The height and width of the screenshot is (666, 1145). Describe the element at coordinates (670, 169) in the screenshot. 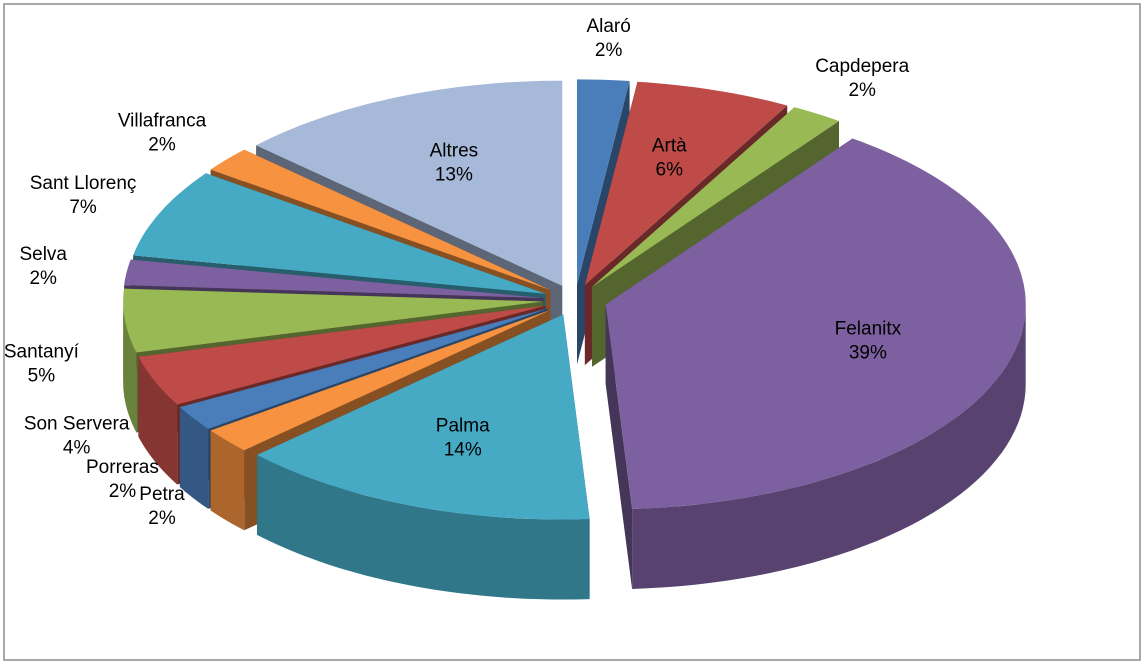

I see `slice-value-label: 6%` at that location.